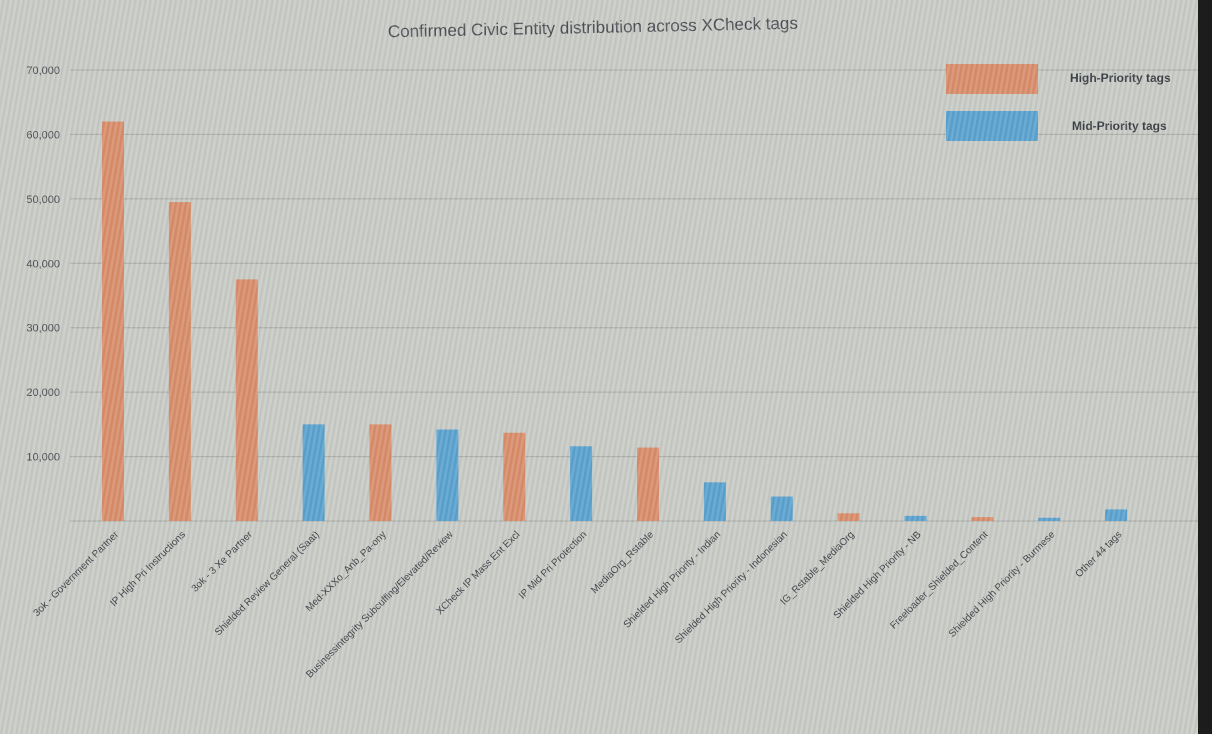 The width and height of the screenshot is (1212, 734). I want to click on x-tick-label: MediaOrg_Rstable, so click(622, 562).